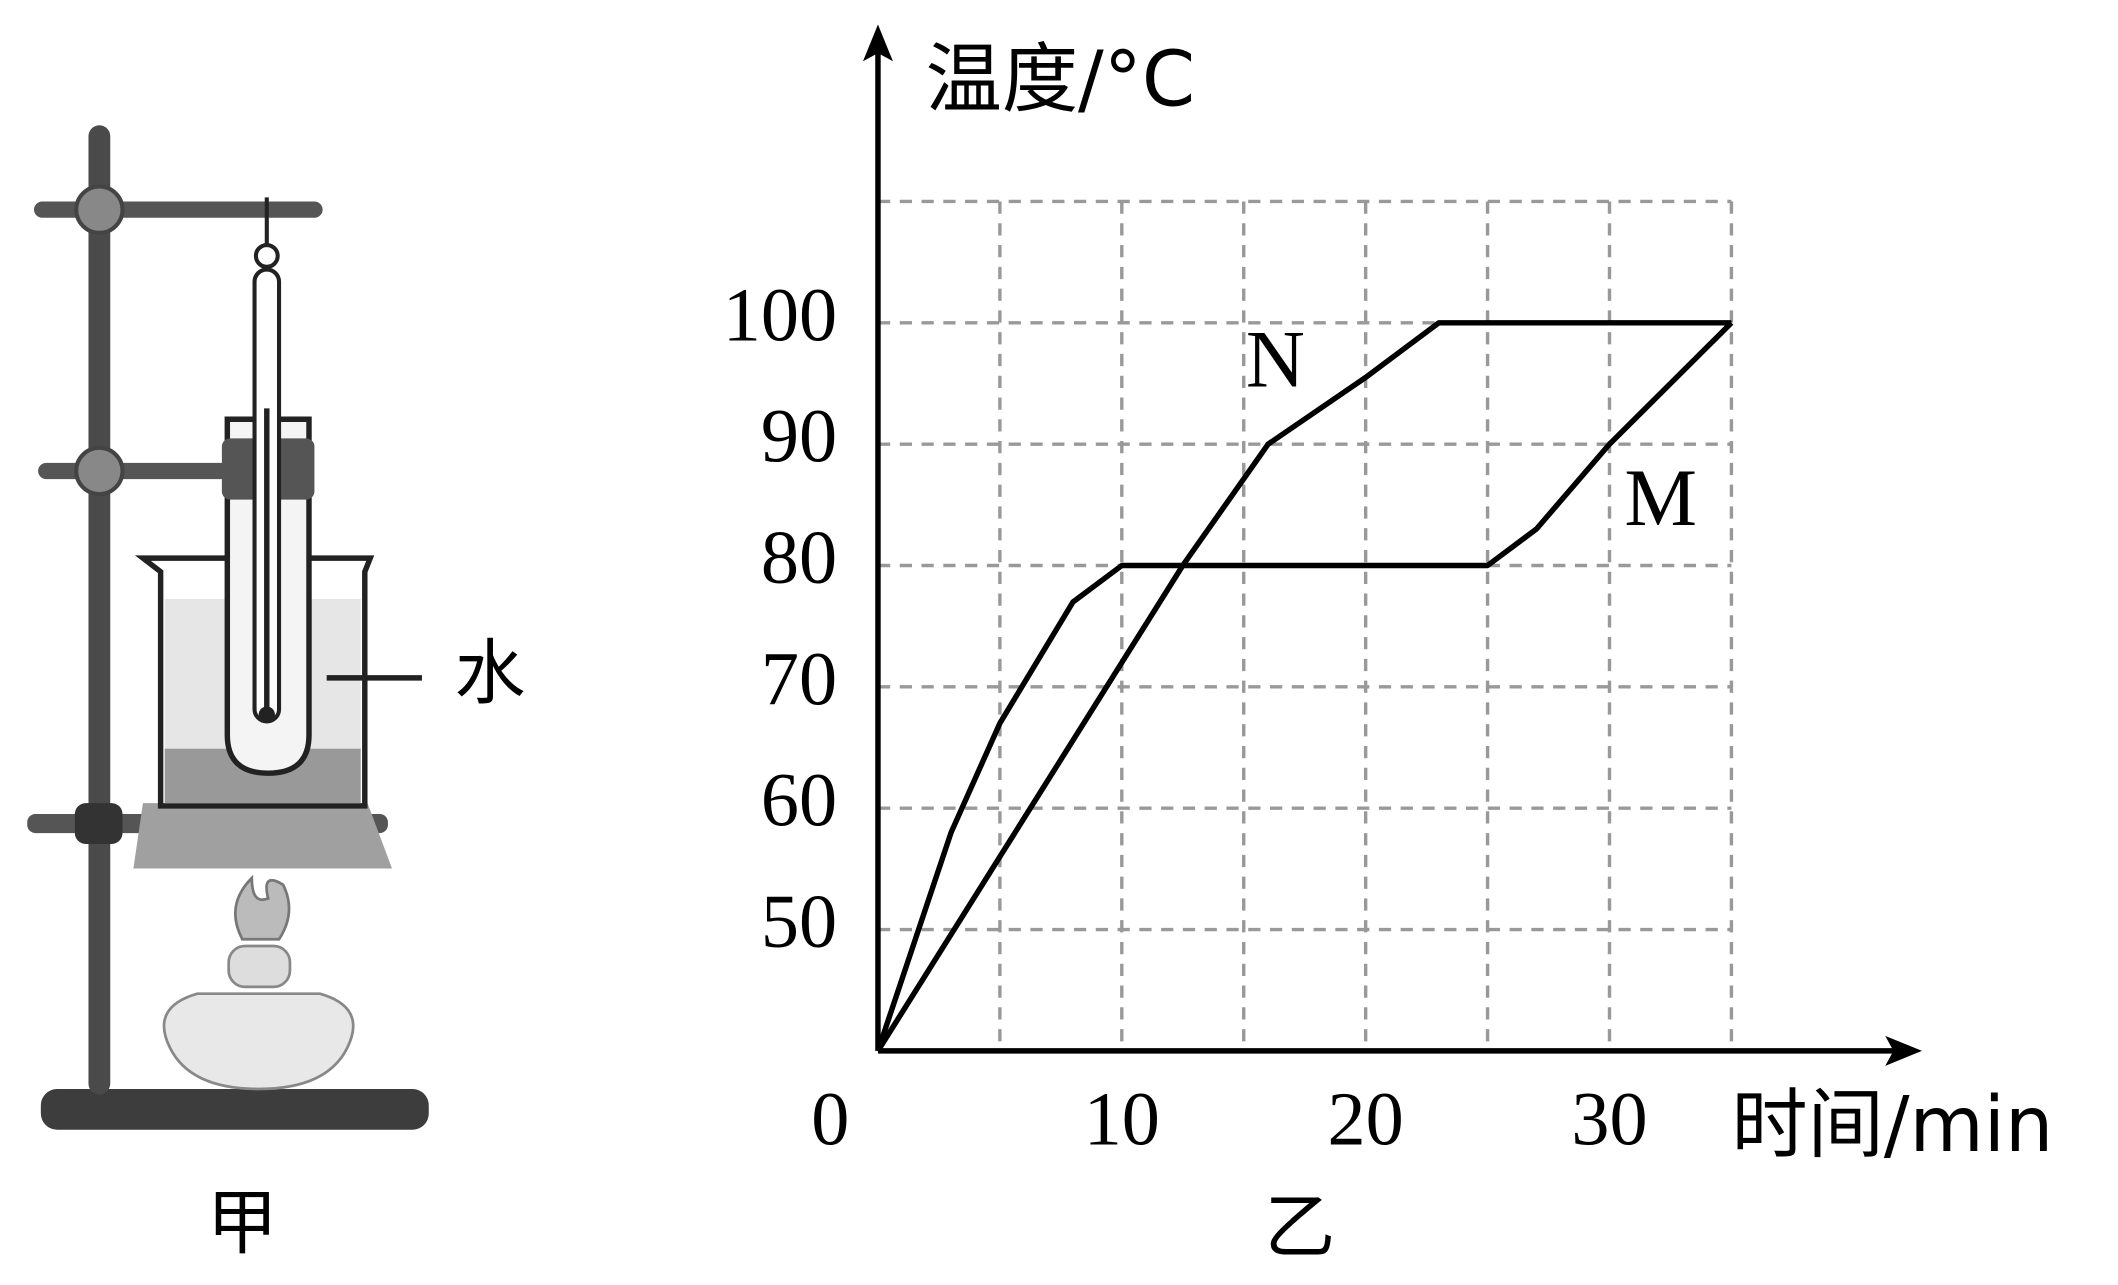 The width and height of the screenshot is (2118, 1285). Describe the element at coordinates (1660, 497) in the screenshot. I see `series-label: M` at that location.